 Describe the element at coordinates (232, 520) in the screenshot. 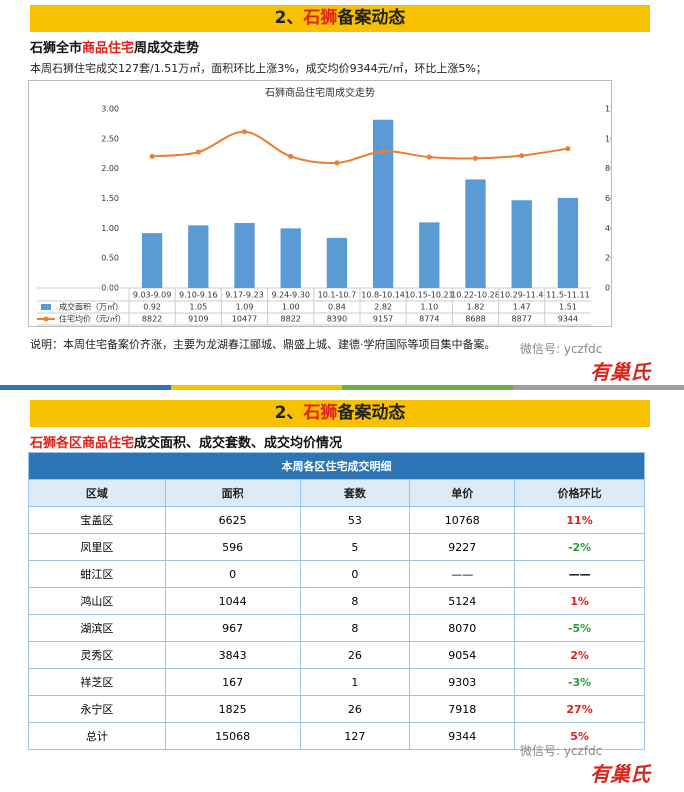

I see `table-cell: 6625` at that location.